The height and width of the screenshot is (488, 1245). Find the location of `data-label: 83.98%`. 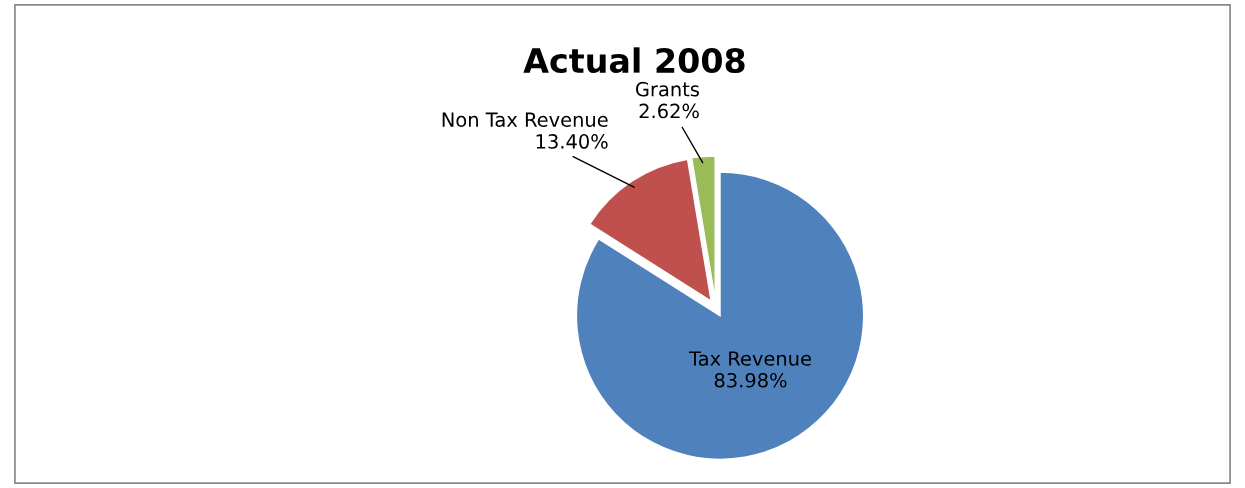

data-label: 83.98% is located at coordinates (750, 380).